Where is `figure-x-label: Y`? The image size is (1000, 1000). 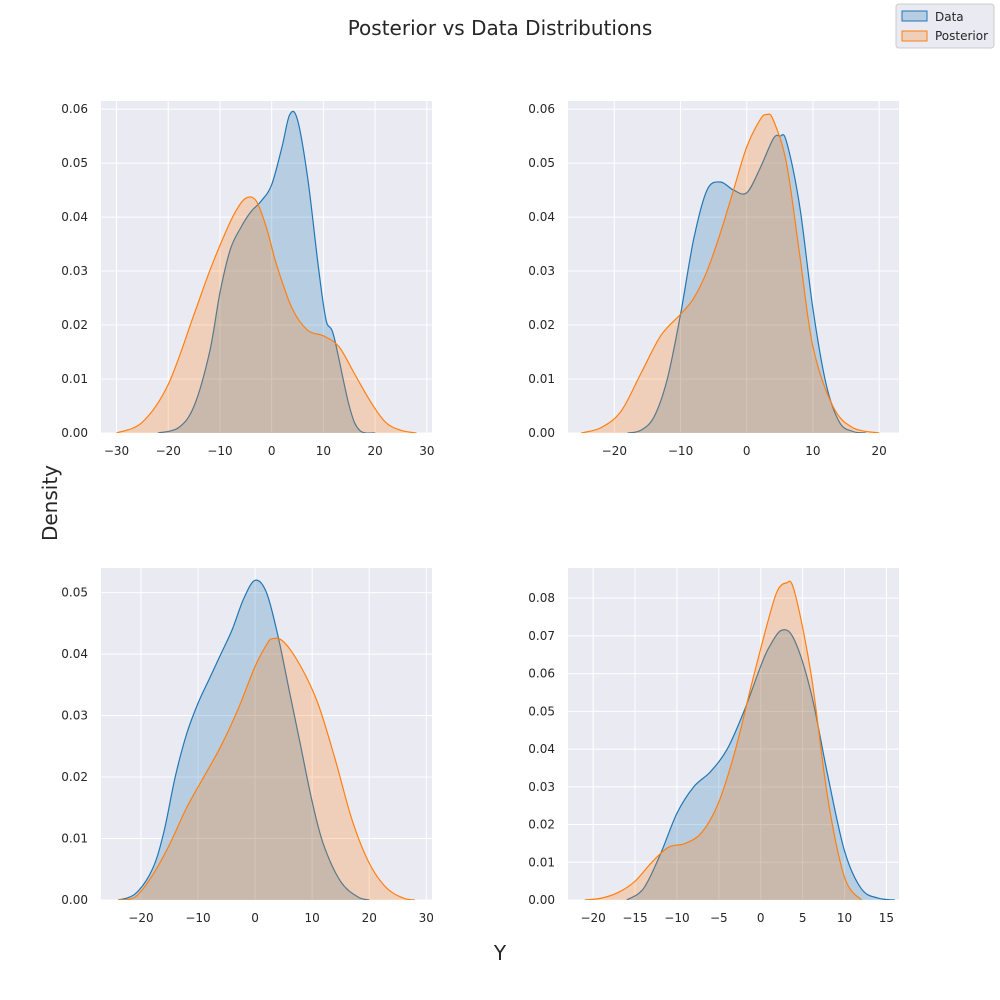 figure-x-label: Y is located at coordinates (500, 953).